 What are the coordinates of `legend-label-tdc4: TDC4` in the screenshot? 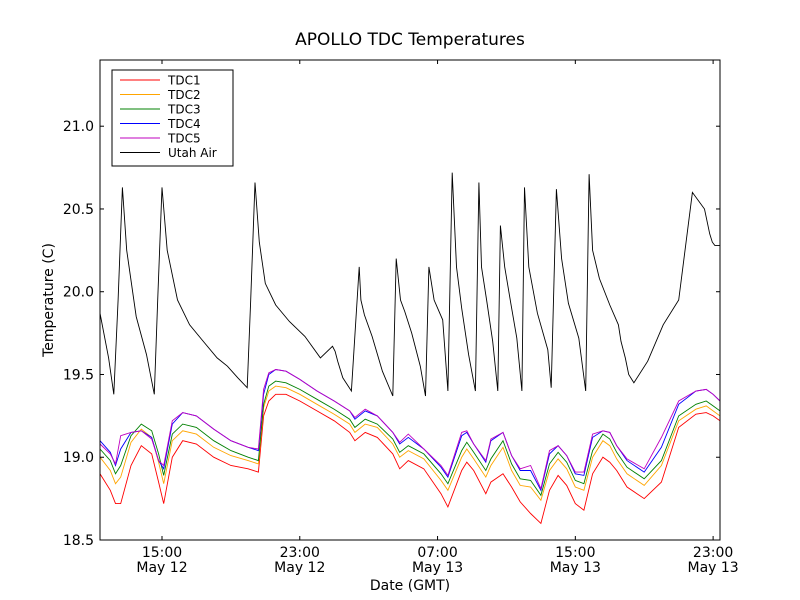 It's located at (184, 124).